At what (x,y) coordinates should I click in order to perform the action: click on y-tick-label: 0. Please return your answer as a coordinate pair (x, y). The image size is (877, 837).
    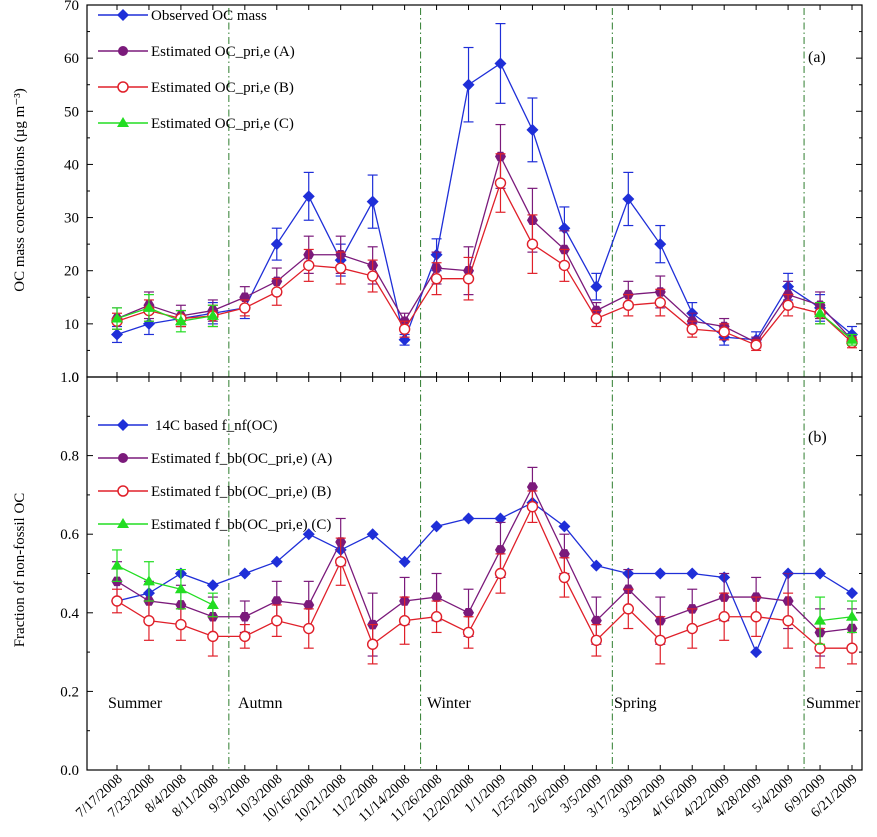
    Looking at the image, I should click on (76, 378).